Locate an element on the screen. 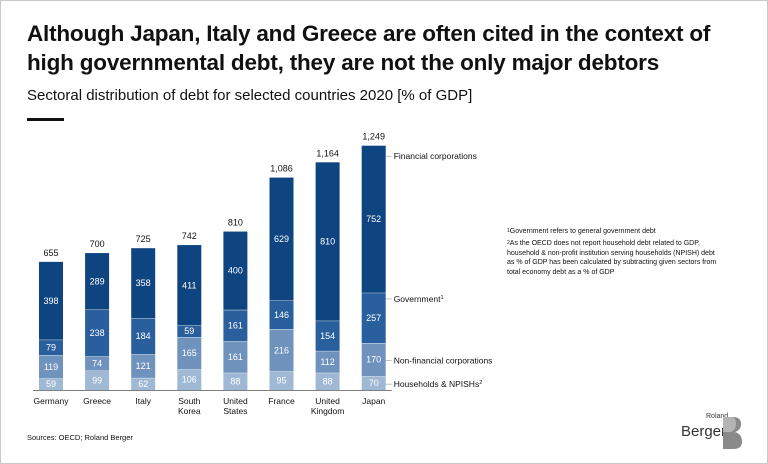  category-label: Germany is located at coordinates (52, 401).